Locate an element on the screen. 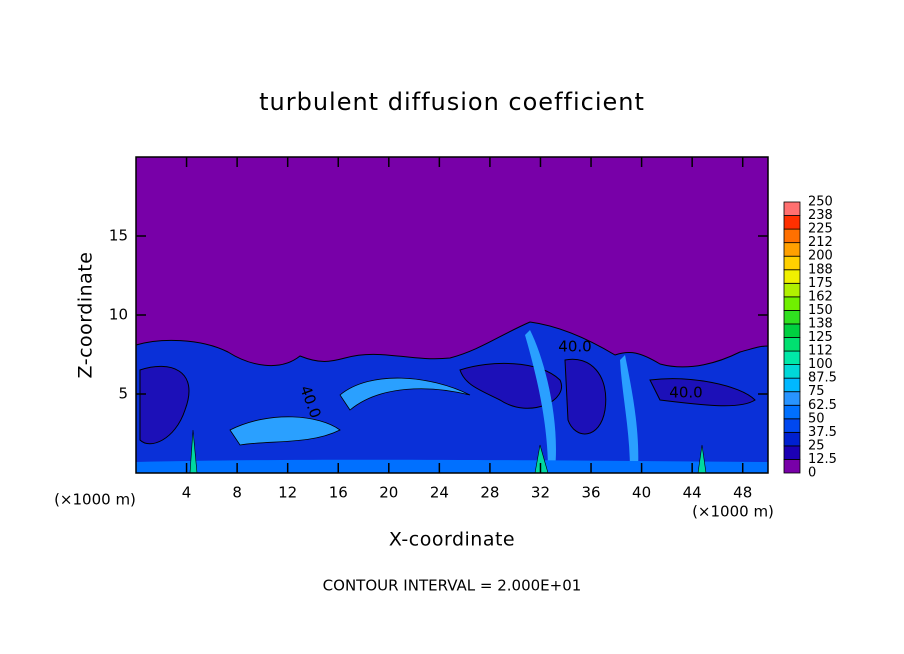 The image size is (904, 654). chart-title: turbulent diffusion coefficient is located at coordinates (452, 102).